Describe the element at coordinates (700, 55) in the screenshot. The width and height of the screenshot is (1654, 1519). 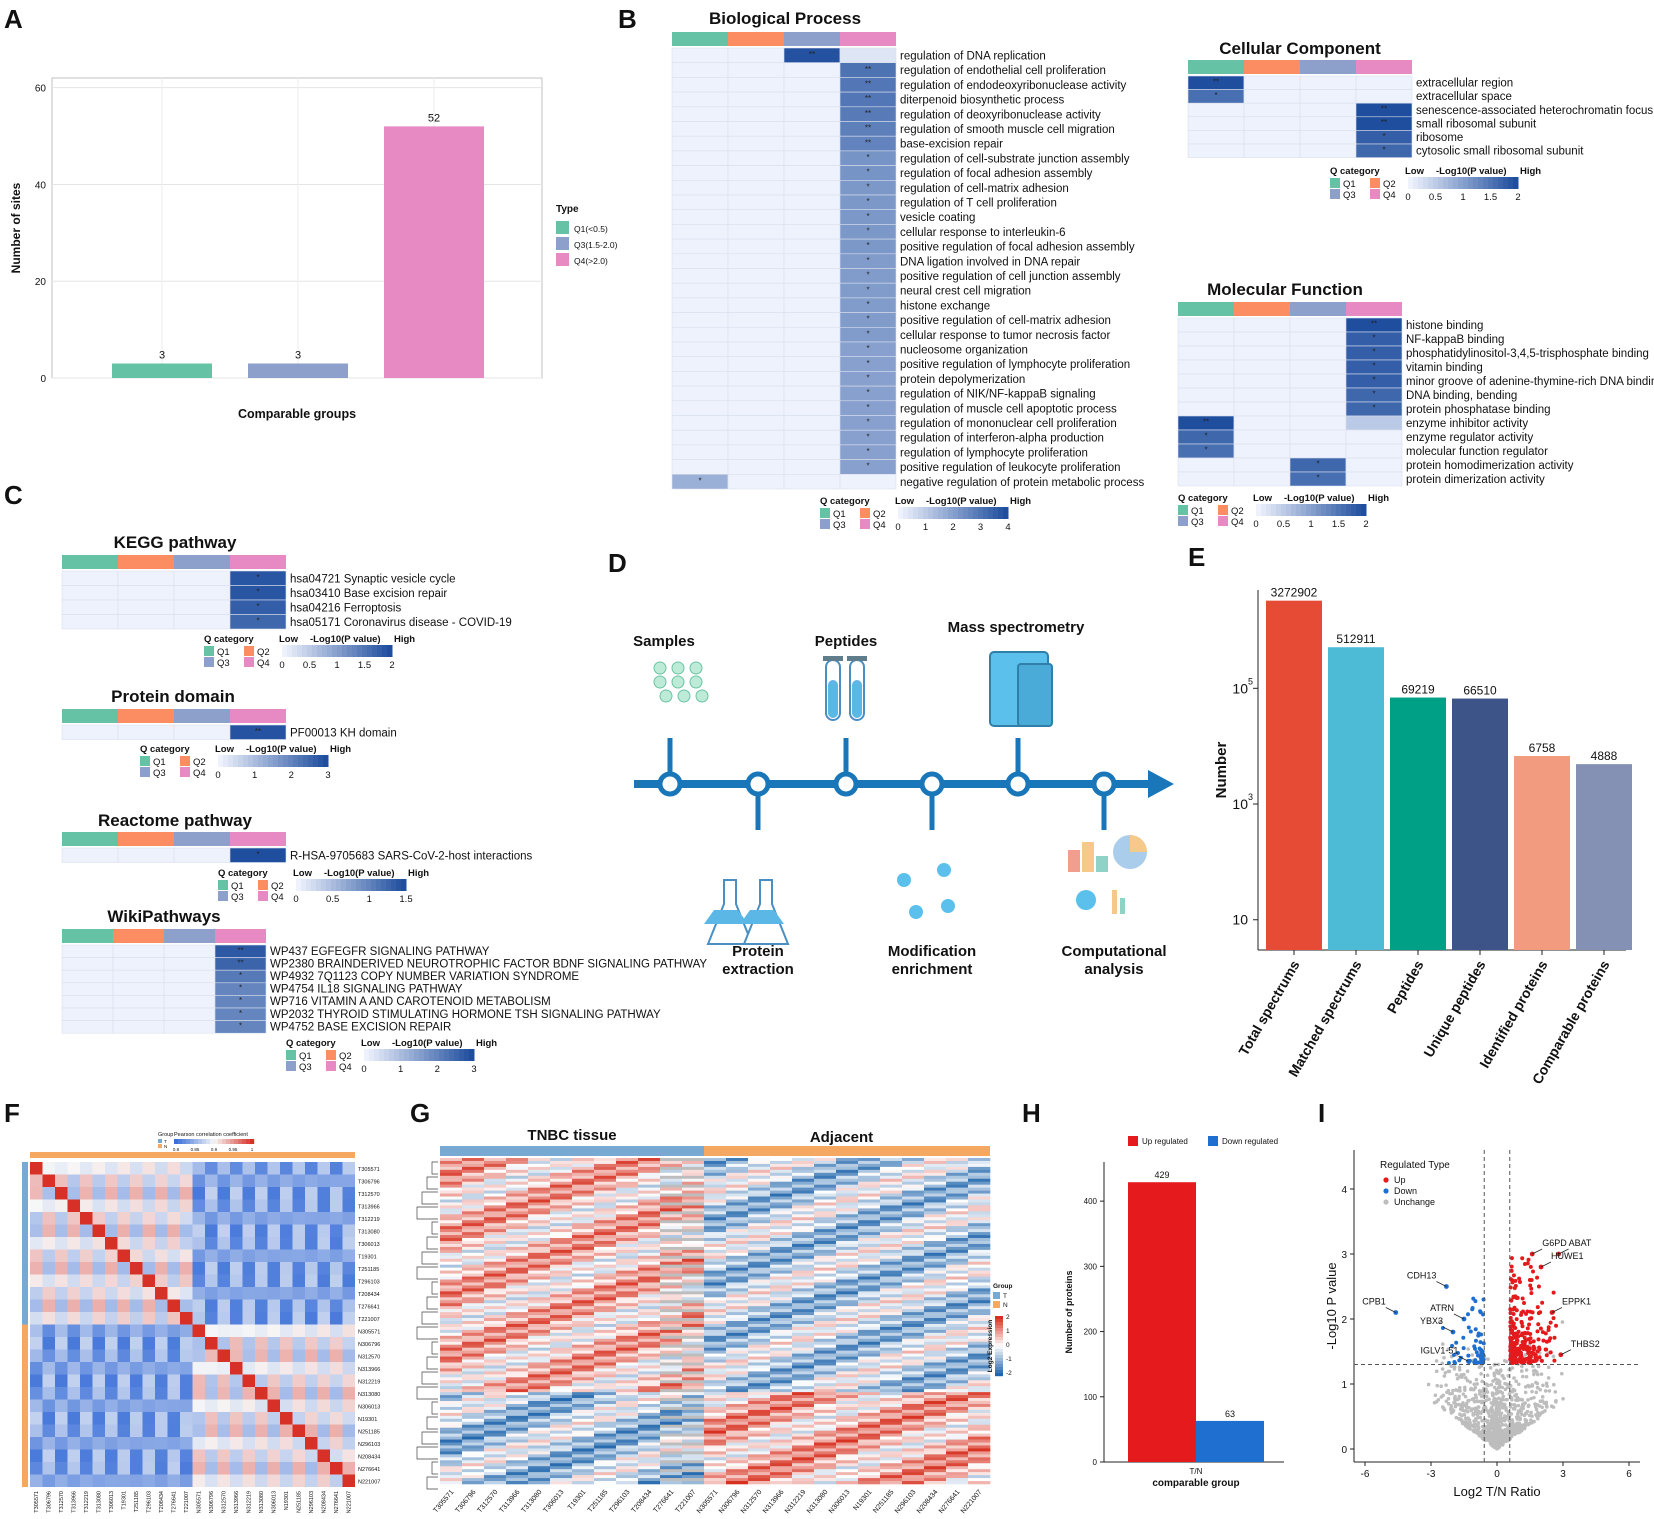
I see `bp-cell` at that location.